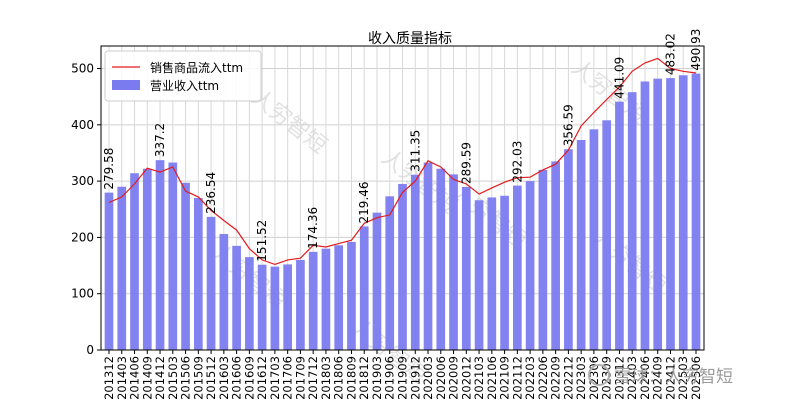 This screenshot has height=400, width=800. I want to click on x-tick-label: 201512, so click(211, 378).